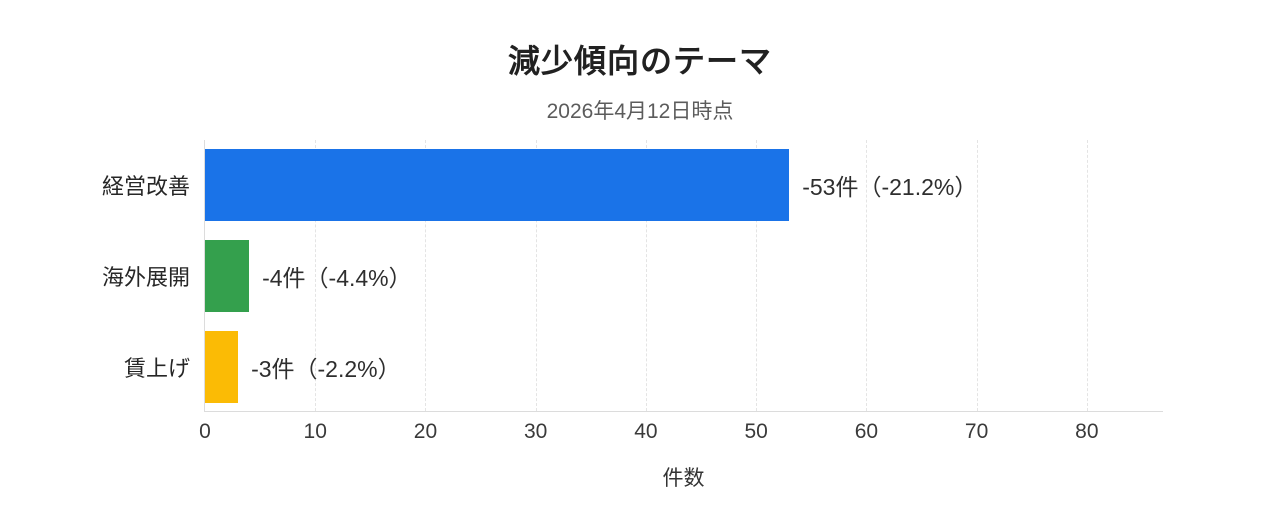  Describe the element at coordinates (646, 431) in the screenshot. I see `x-tick-40: 40` at that location.